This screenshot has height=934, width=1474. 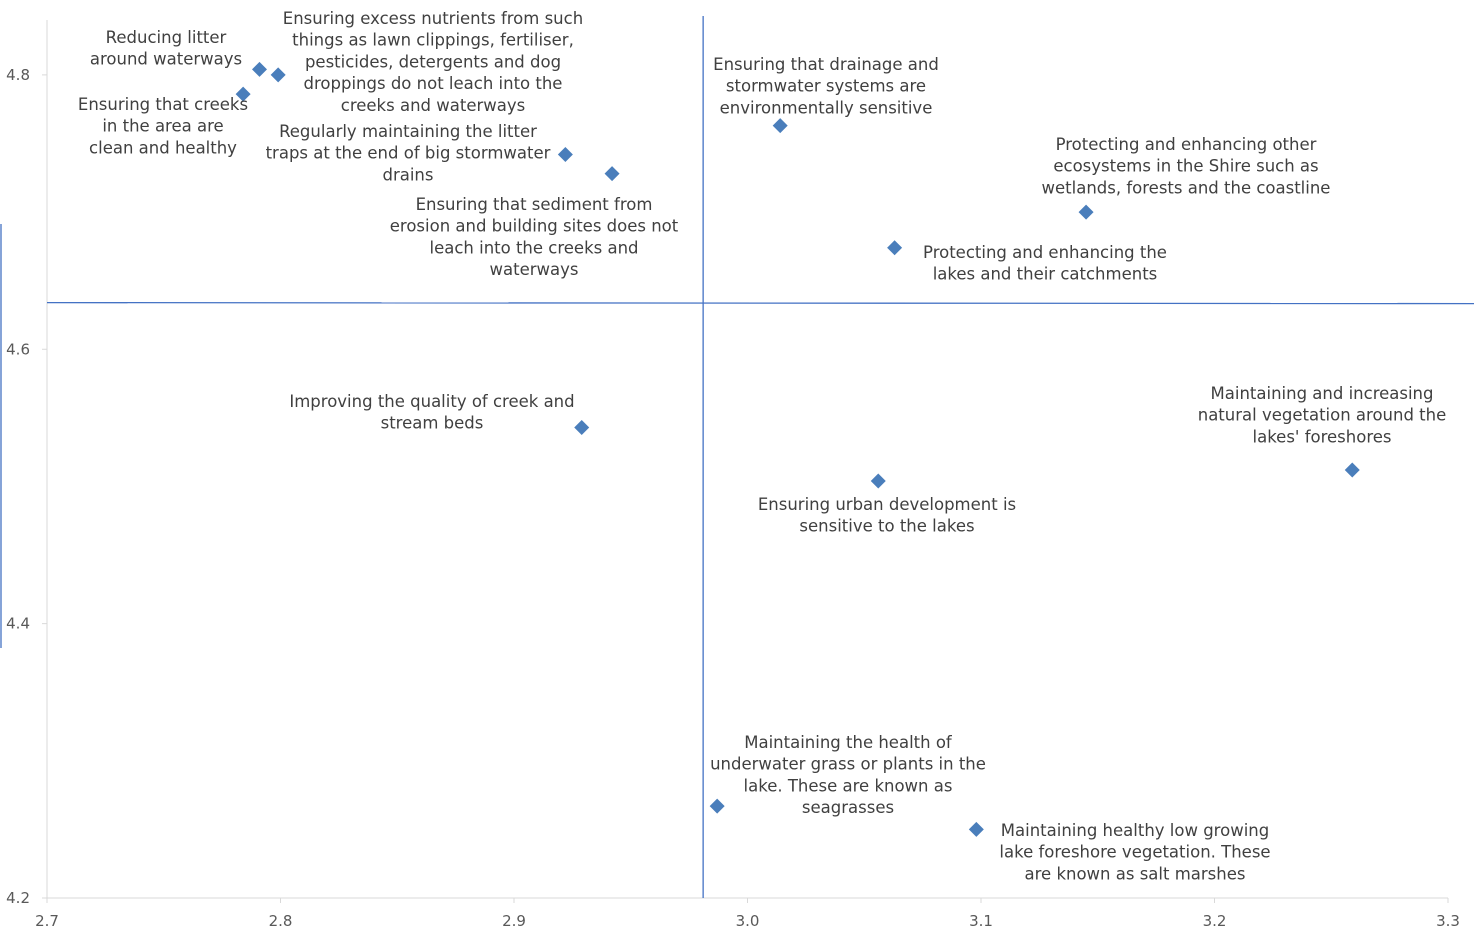 What do you see at coordinates (432, 423) in the screenshot?
I see `data-point-label-line: stream beds` at bounding box center [432, 423].